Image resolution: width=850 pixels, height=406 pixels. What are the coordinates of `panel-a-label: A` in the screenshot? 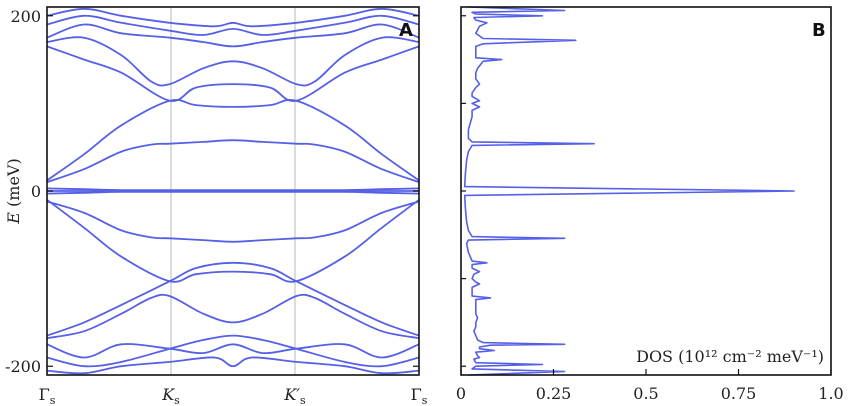 It's located at (406, 30).